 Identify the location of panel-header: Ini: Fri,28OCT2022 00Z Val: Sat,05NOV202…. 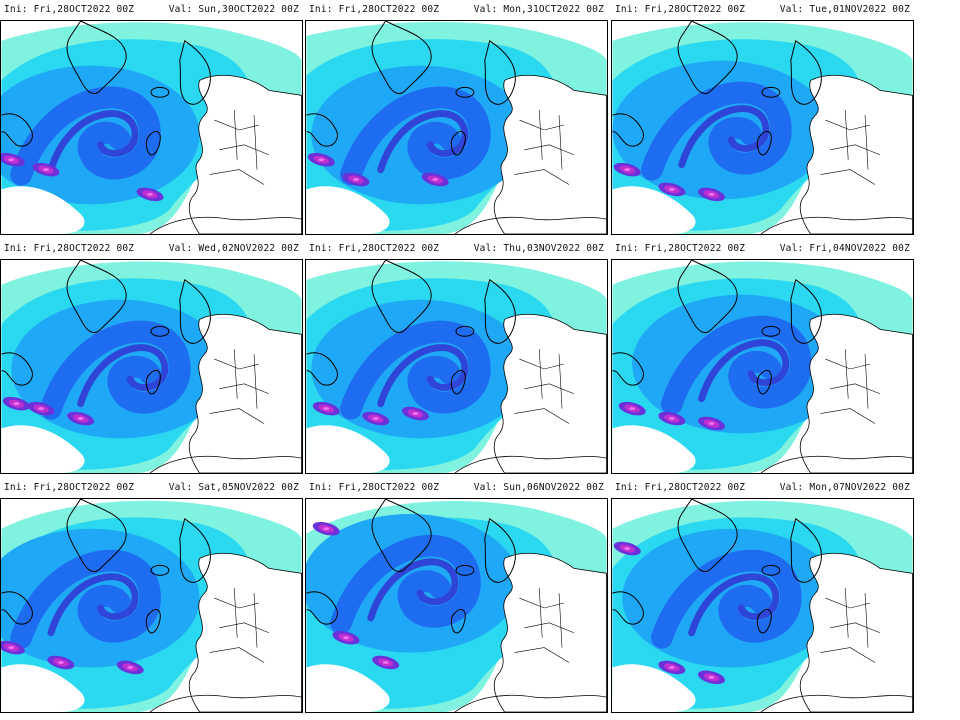
(151, 488).